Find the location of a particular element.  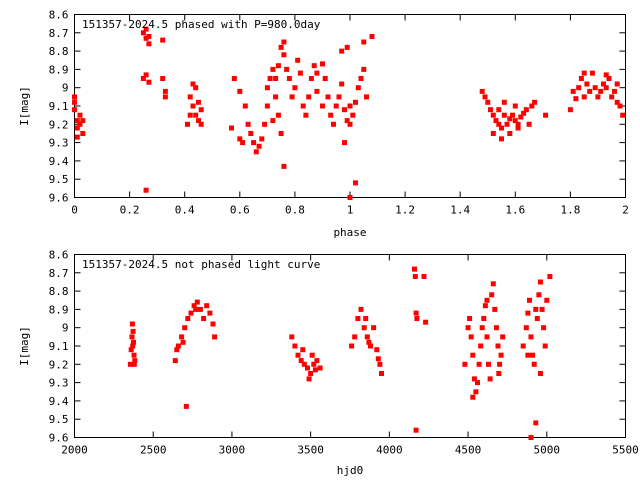

bottom-y-tick-label: 9 is located at coordinates (65, 328).